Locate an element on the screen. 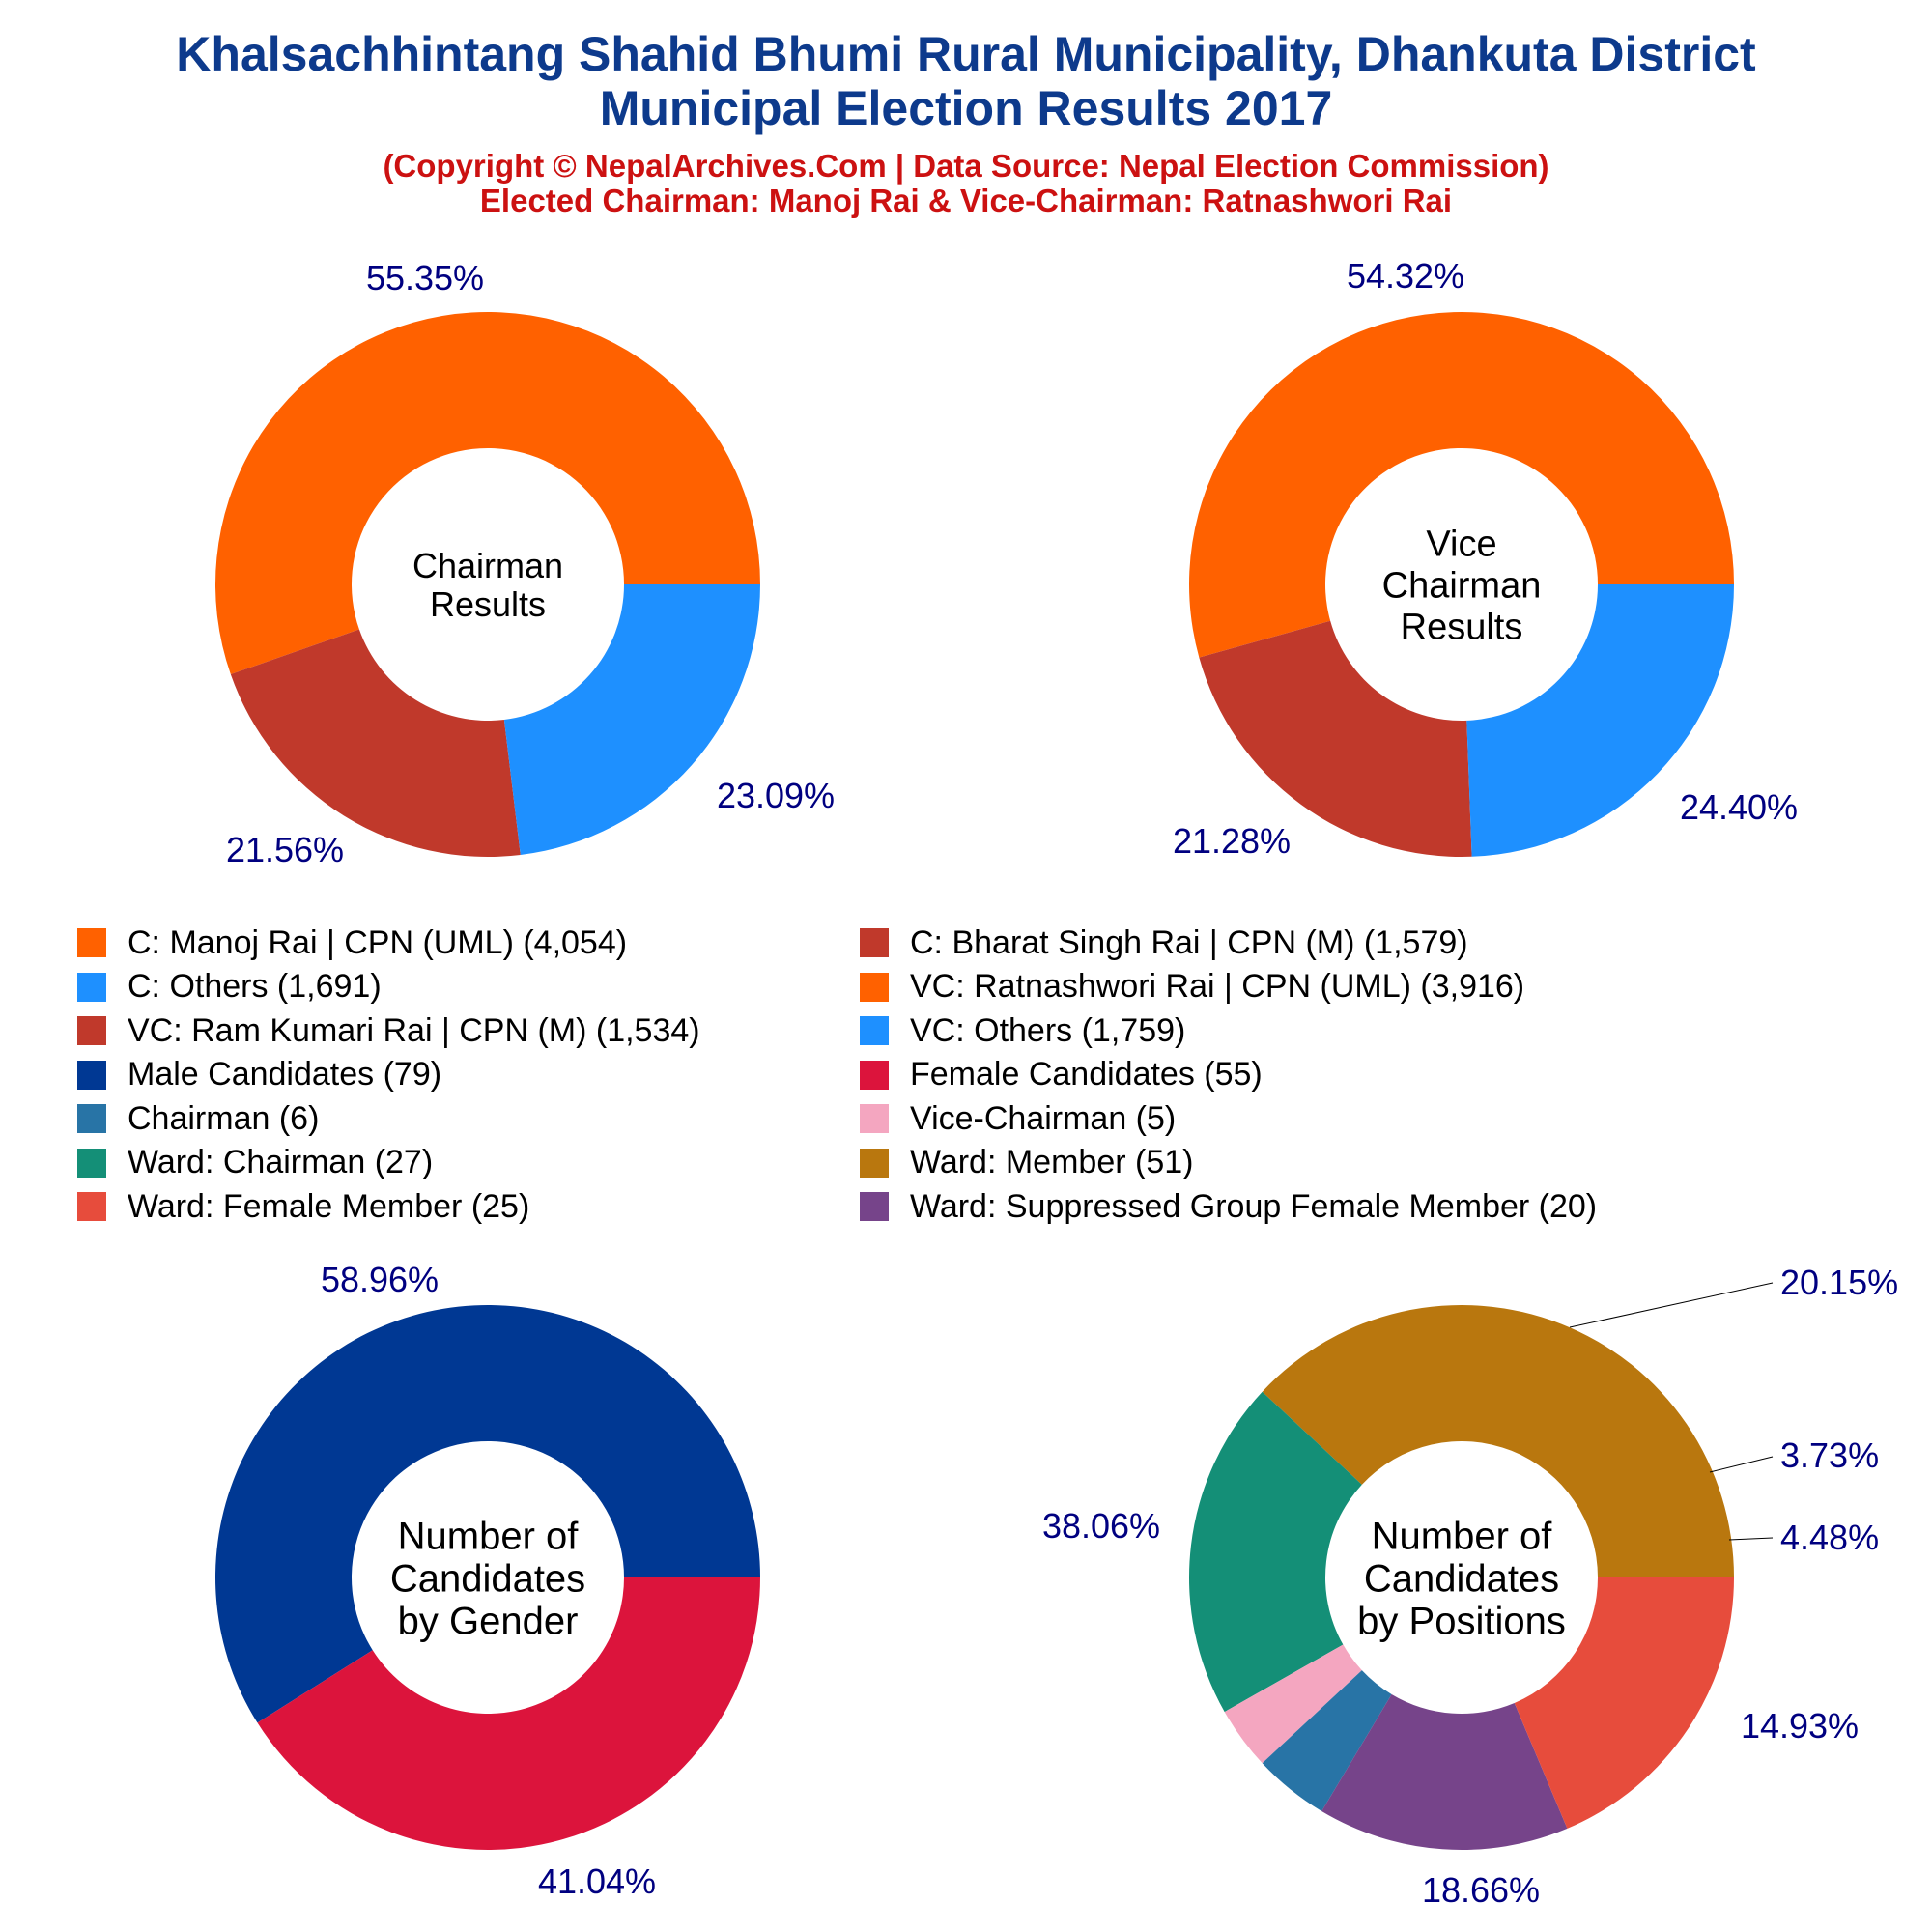 Image resolution: width=1932 pixels, height=1932 pixels. percent-label: 20.15% is located at coordinates (1839, 1282).